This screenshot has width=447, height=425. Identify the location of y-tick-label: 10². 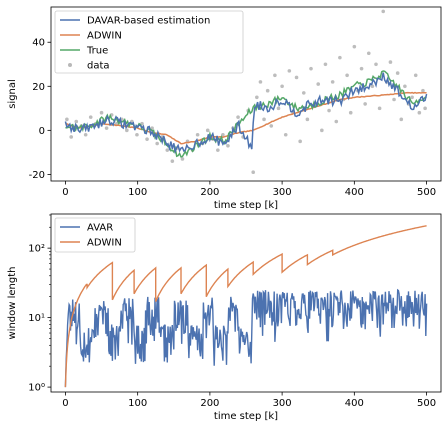
(36, 249).